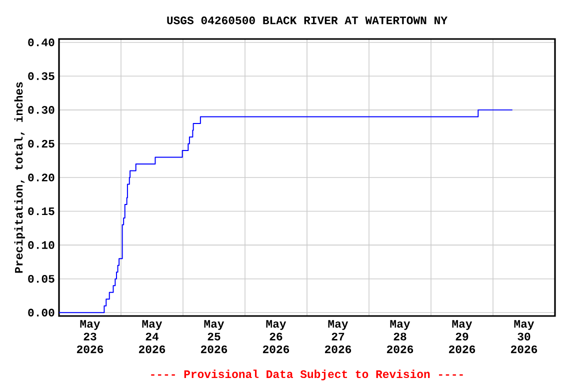  What do you see at coordinates (307, 375) in the screenshot?
I see `text: ---- Provisional Data Subject to Revision ----` at bounding box center [307, 375].